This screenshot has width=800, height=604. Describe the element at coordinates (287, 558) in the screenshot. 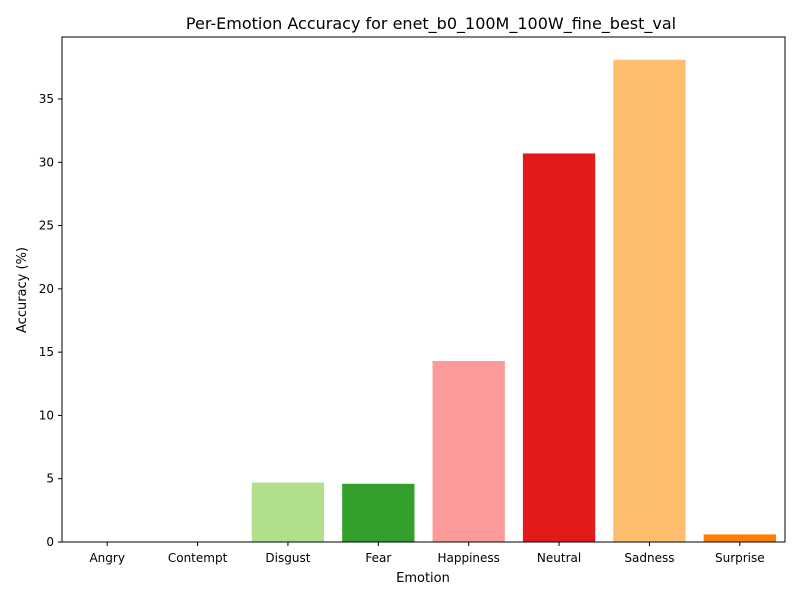

I see `x-tick-label: Disgust` at that location.